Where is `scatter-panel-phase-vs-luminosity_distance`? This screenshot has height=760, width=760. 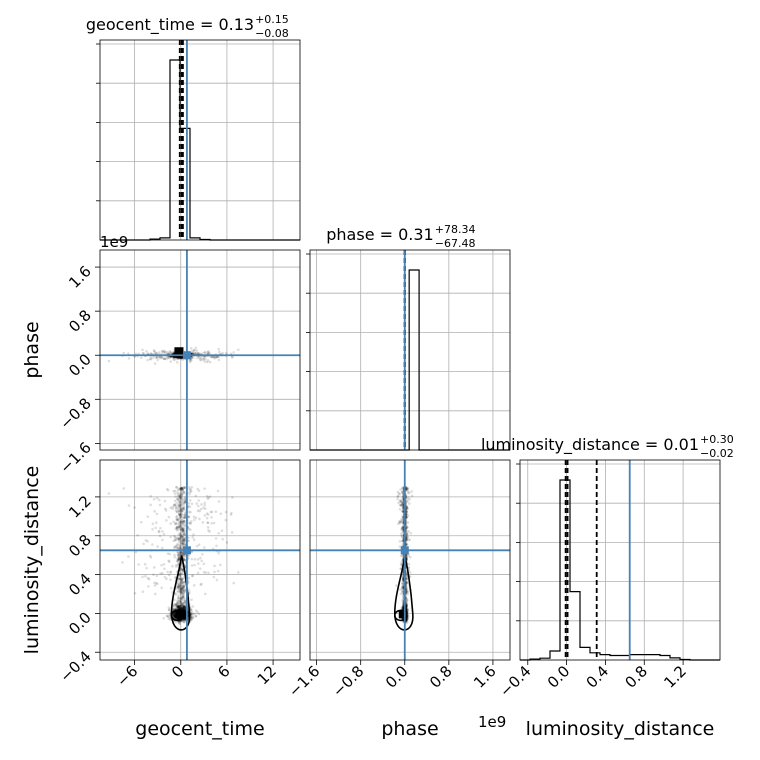
scatter-panel-phase-vs-luminosity_distance is located at coordinates (410, 560).